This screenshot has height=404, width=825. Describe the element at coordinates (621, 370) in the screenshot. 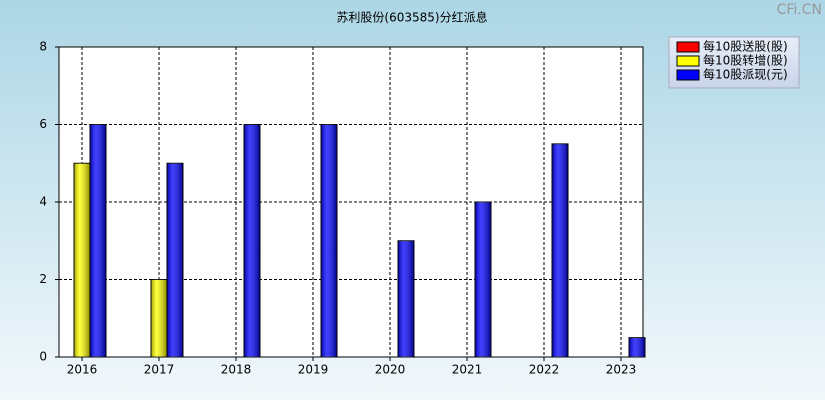

I see `x-tick-label: 2023` at that location.